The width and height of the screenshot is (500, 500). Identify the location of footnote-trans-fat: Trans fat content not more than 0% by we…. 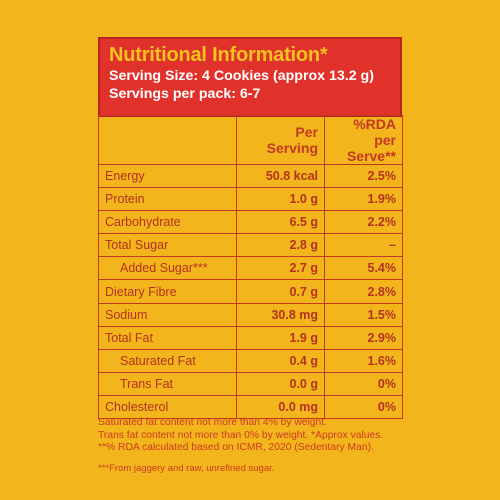
(241, 435).